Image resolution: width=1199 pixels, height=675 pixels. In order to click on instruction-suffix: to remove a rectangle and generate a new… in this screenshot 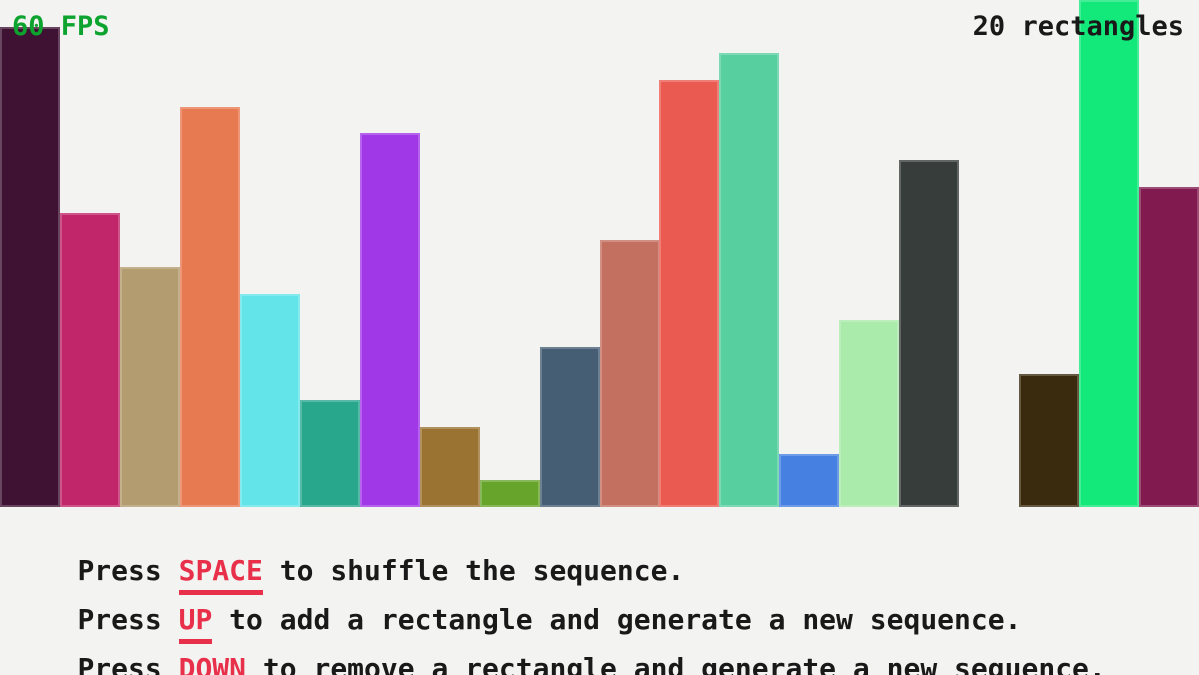, I will do `click(676, 663)`.